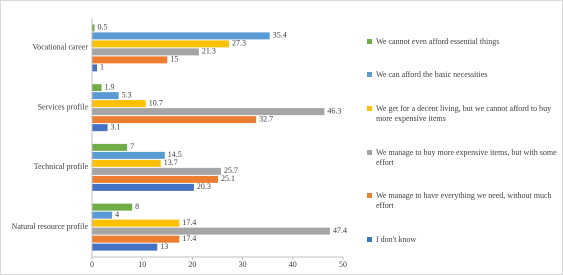 The image size is (563, 275). I want to click on data-label: 1, so click(102, 67).